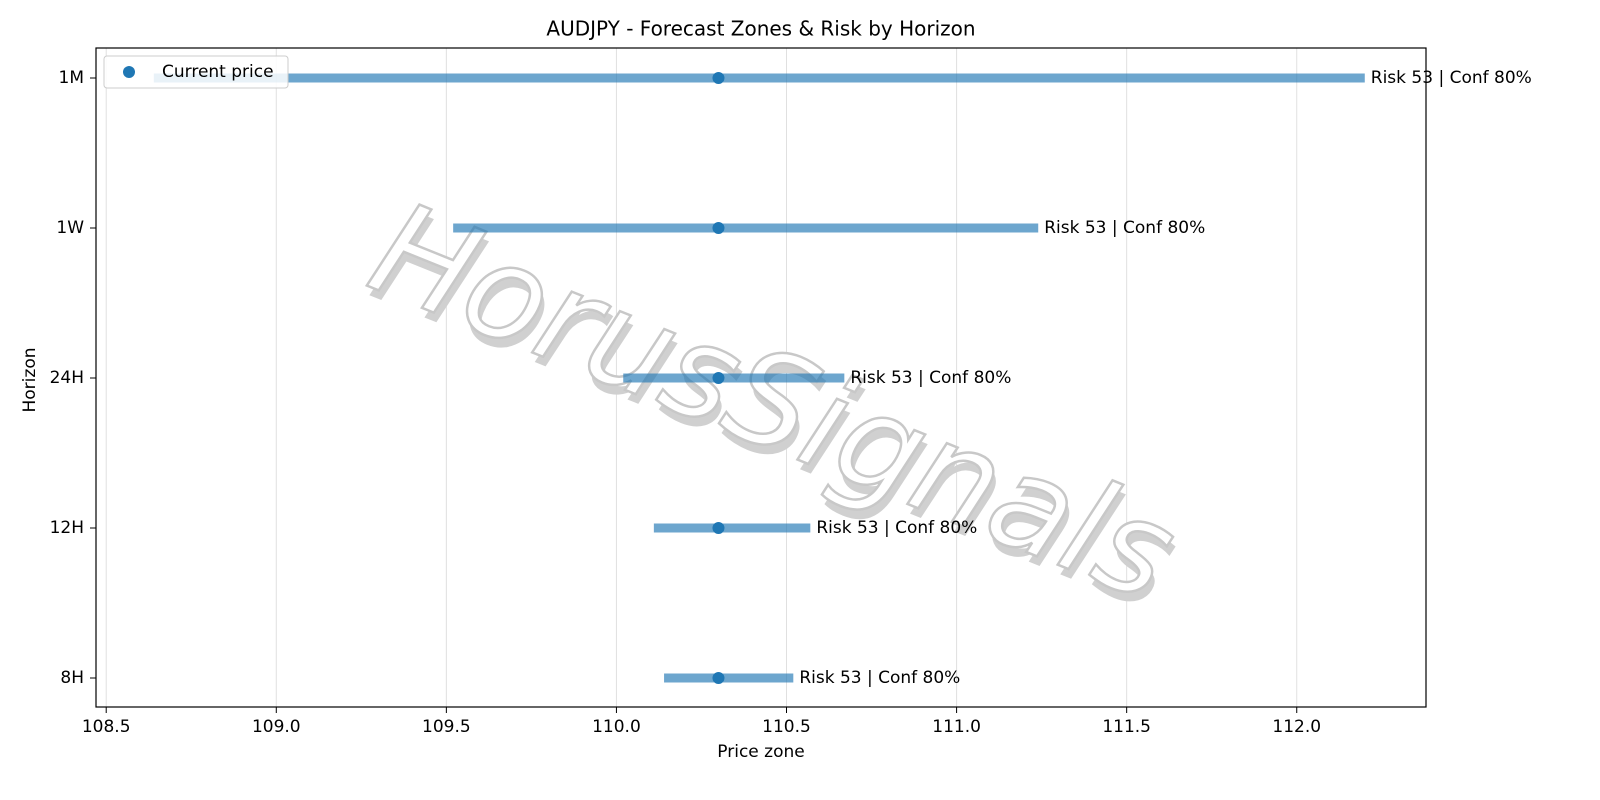  I want to click on x-tick-label: 111.5, so click(1126, 727).